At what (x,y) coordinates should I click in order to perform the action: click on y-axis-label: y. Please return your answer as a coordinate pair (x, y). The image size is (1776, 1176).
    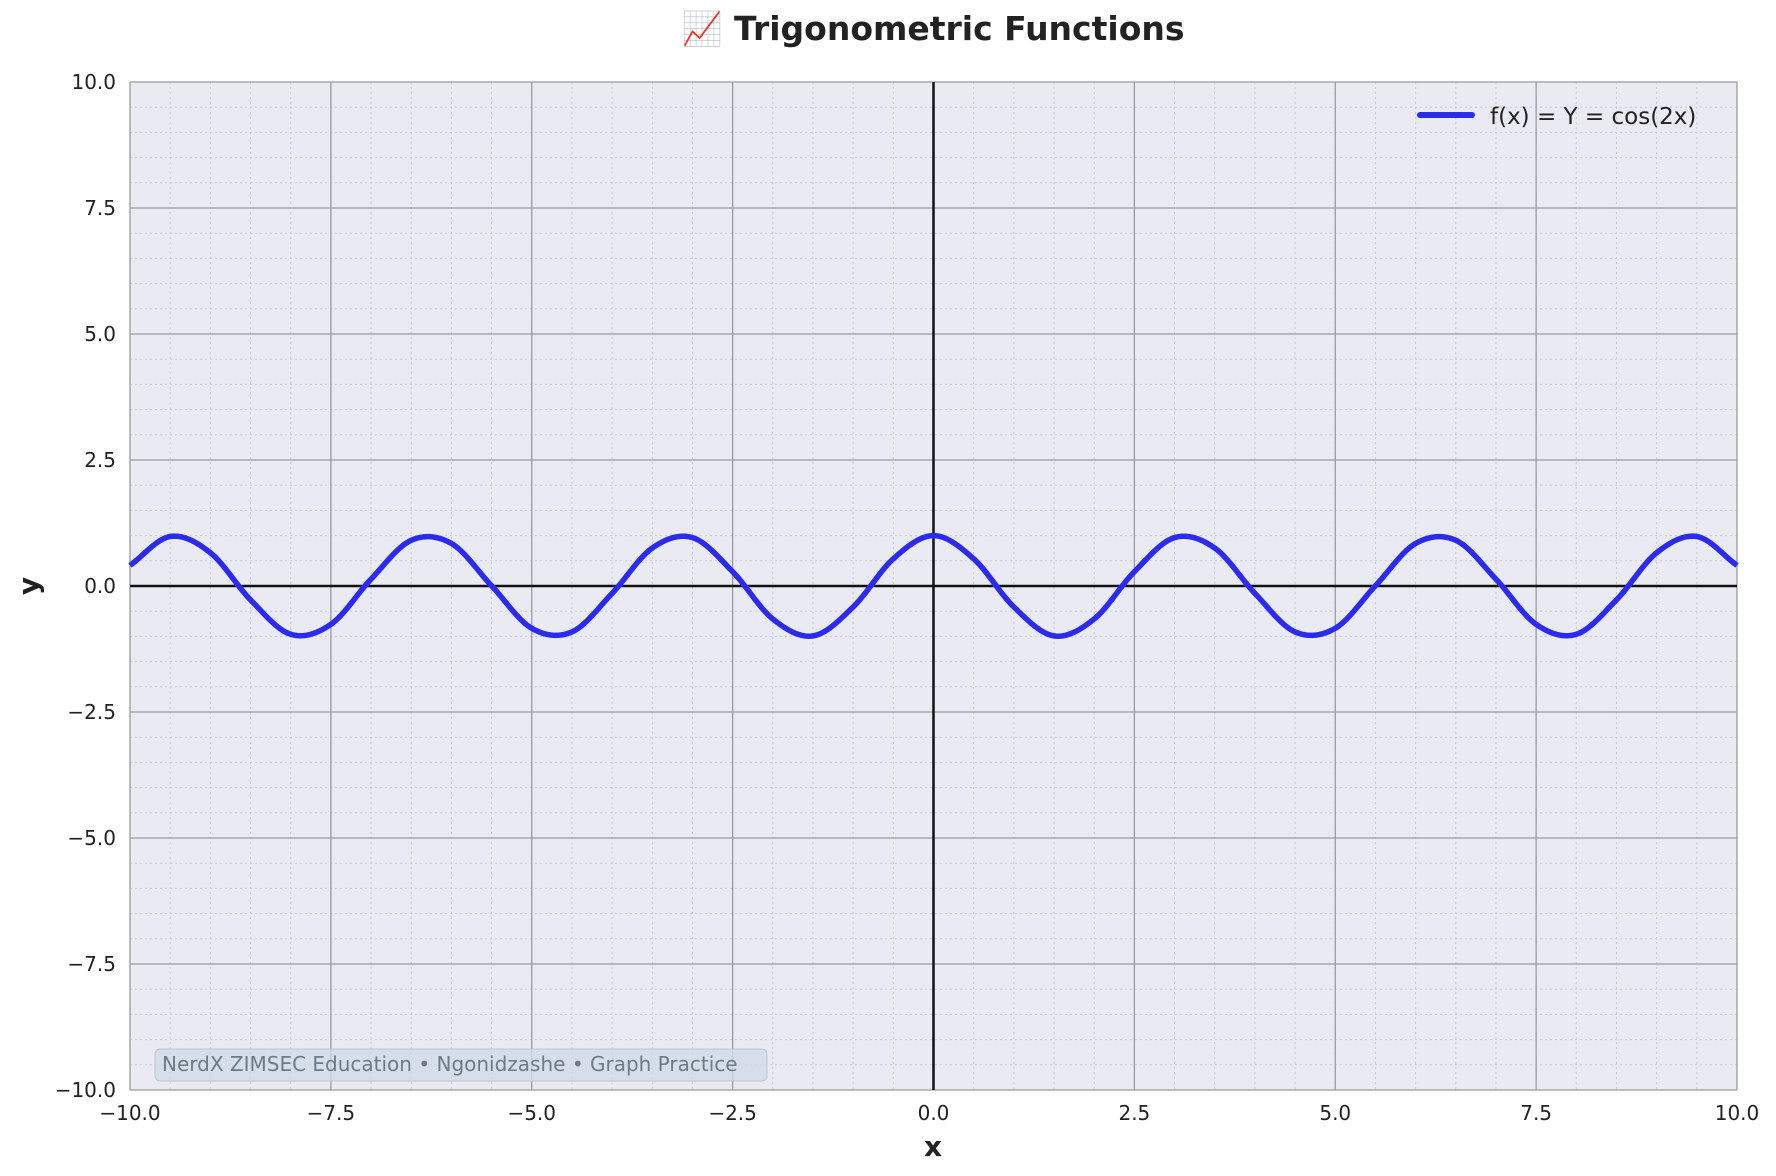
    Looking at the image, I should click on (28, 586).